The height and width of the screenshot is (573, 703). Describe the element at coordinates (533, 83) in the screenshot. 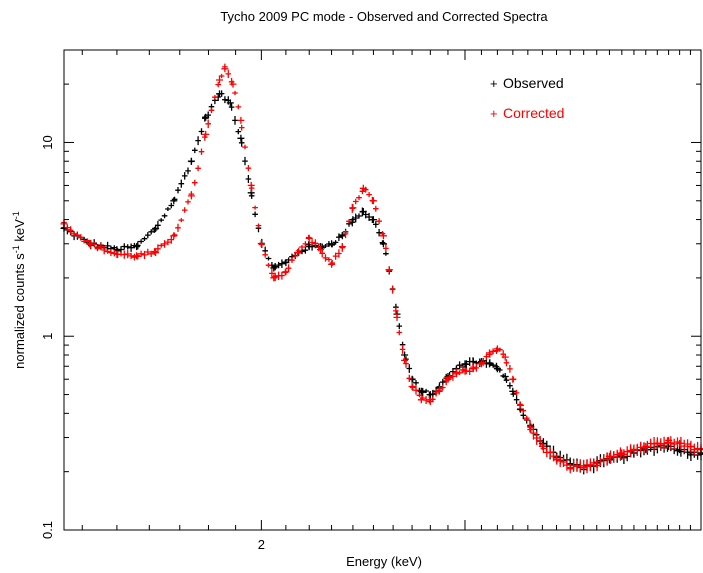

I see `legend-label-observed: Observed` at that location.